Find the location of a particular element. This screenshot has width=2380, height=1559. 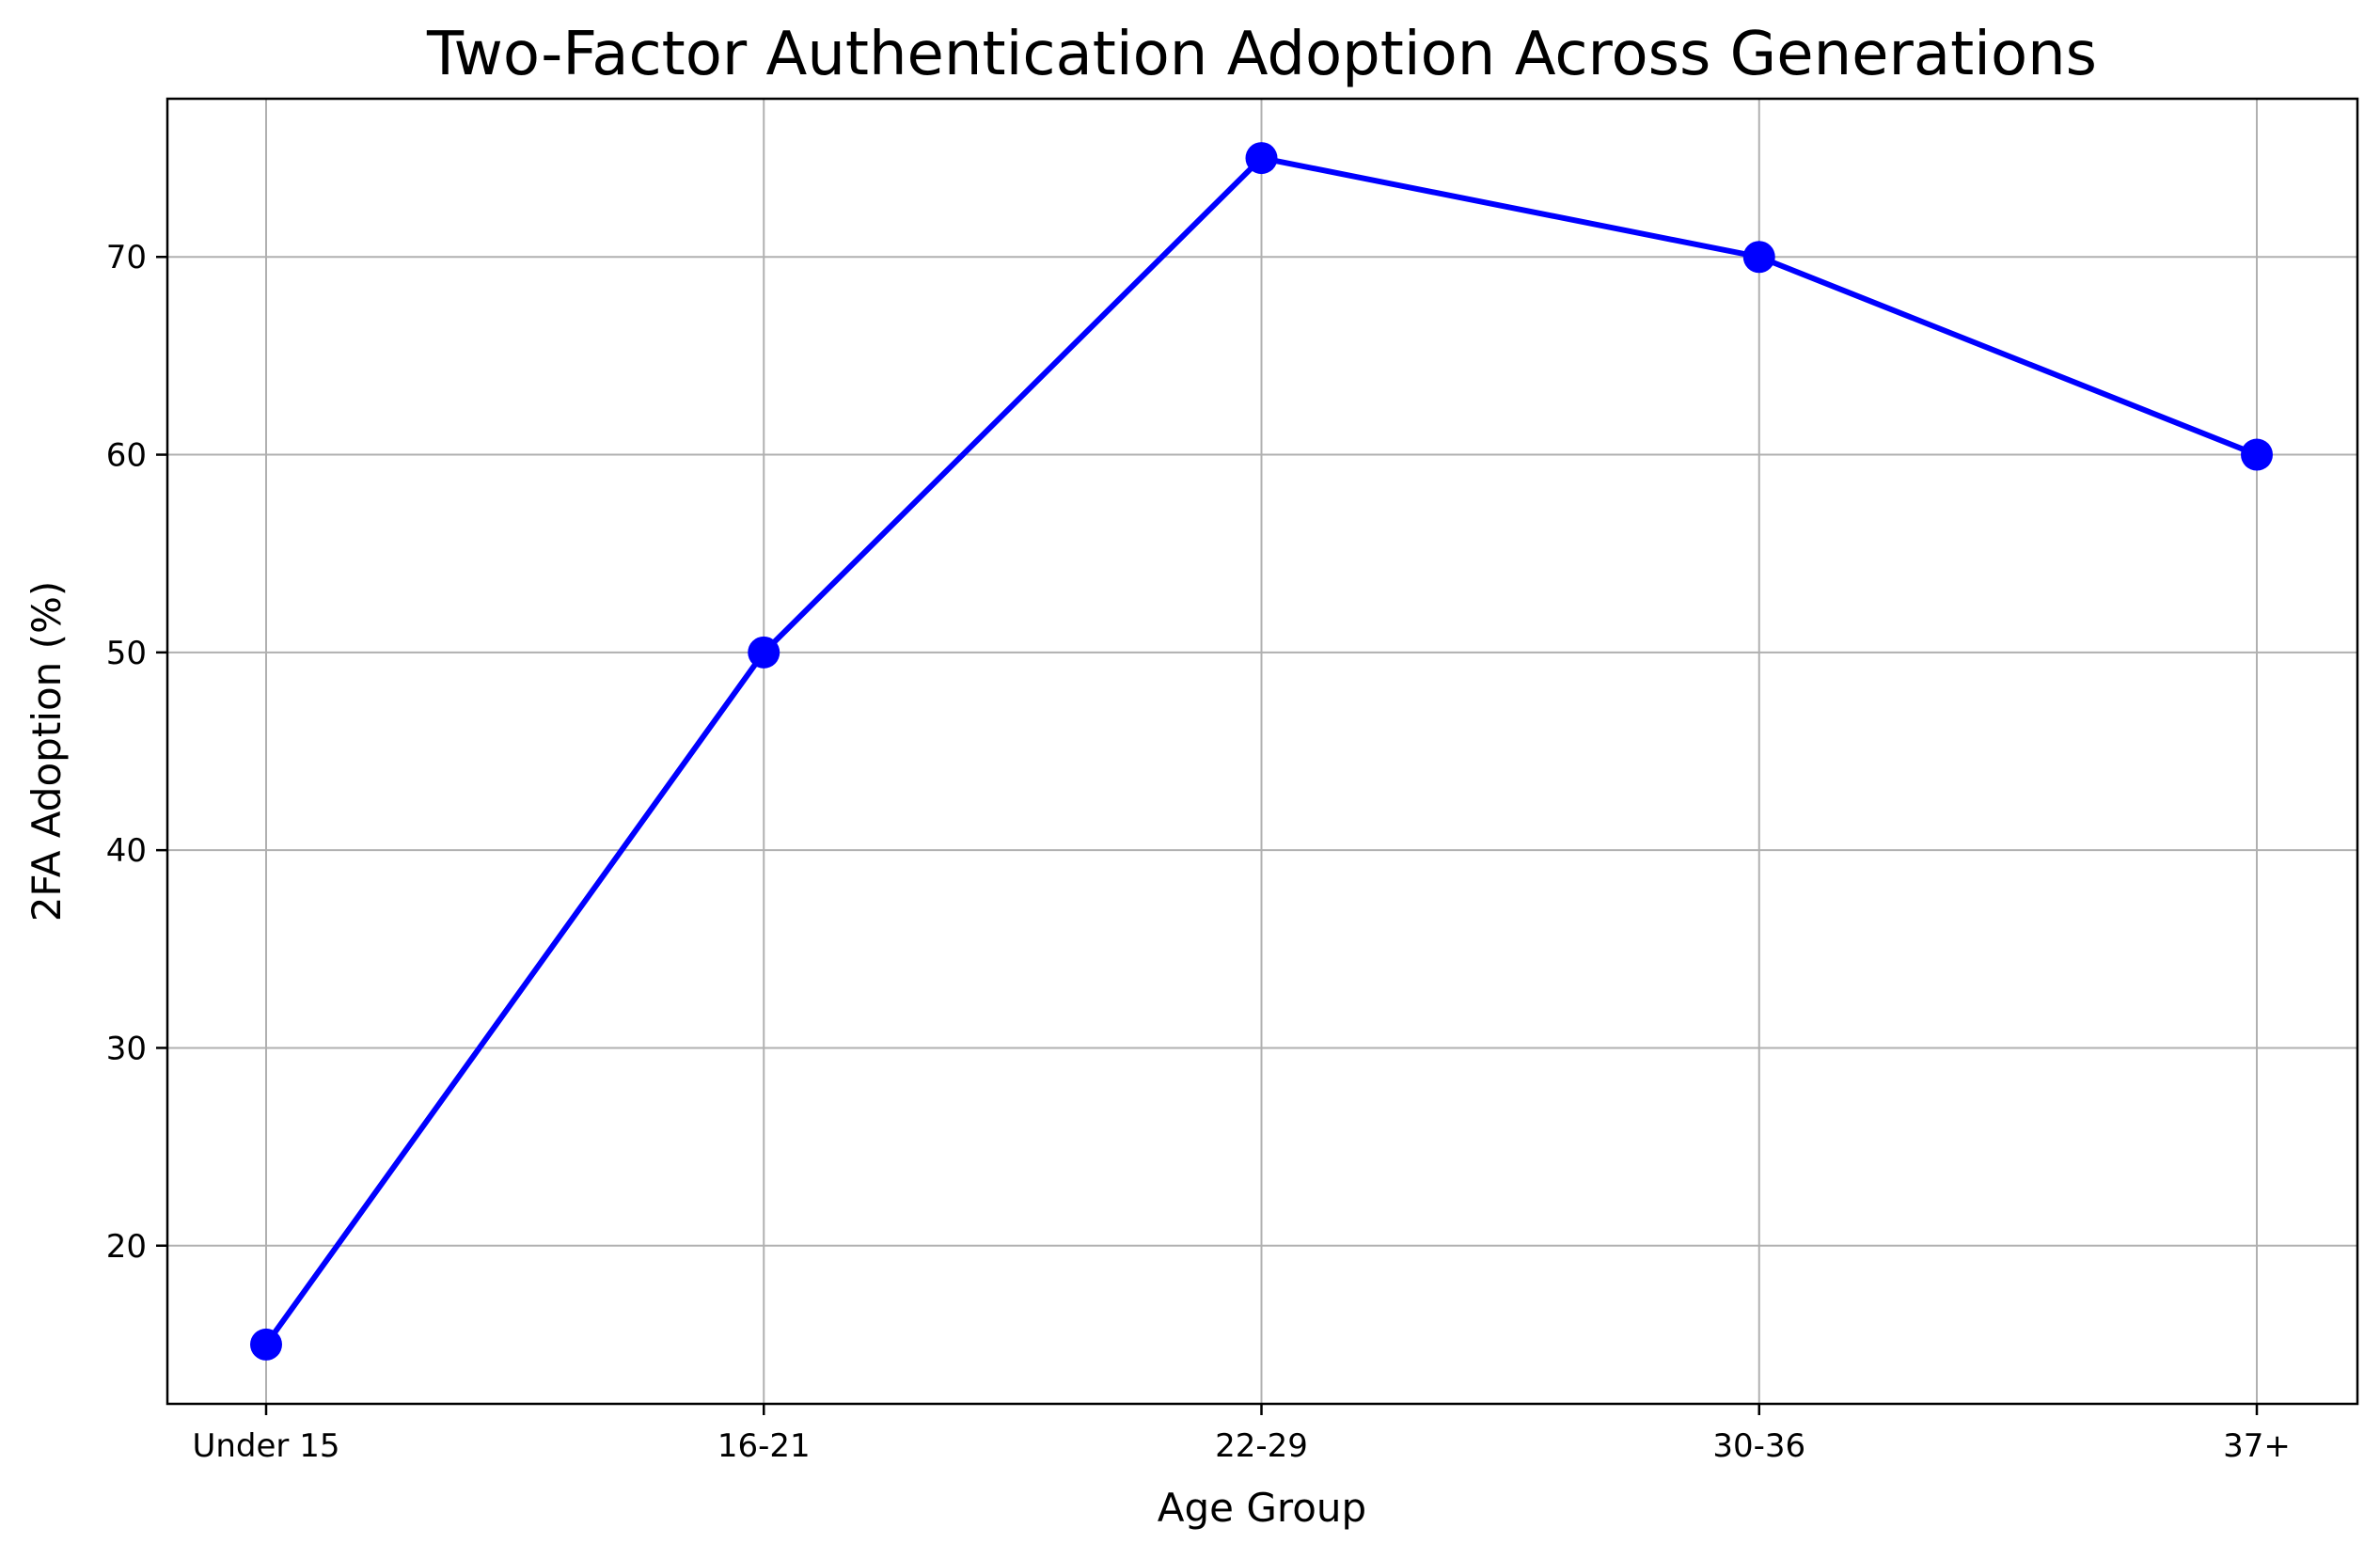

x-axis-title: Age Group is located at coordinates (1262, 1508).